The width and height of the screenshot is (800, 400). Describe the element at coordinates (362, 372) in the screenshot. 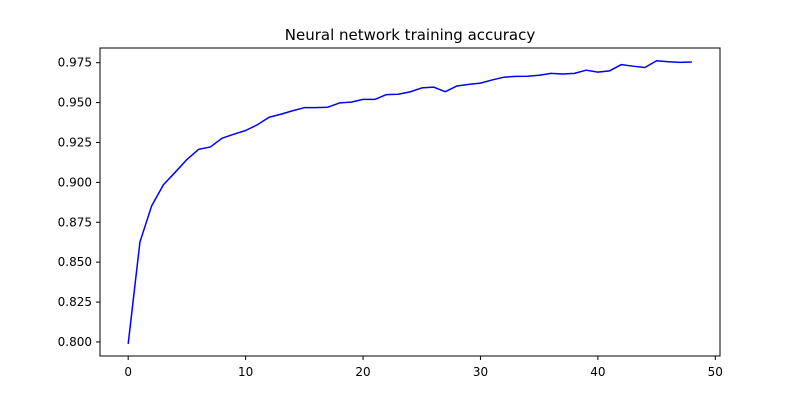

I see `x-tick-label: 20` at that location.